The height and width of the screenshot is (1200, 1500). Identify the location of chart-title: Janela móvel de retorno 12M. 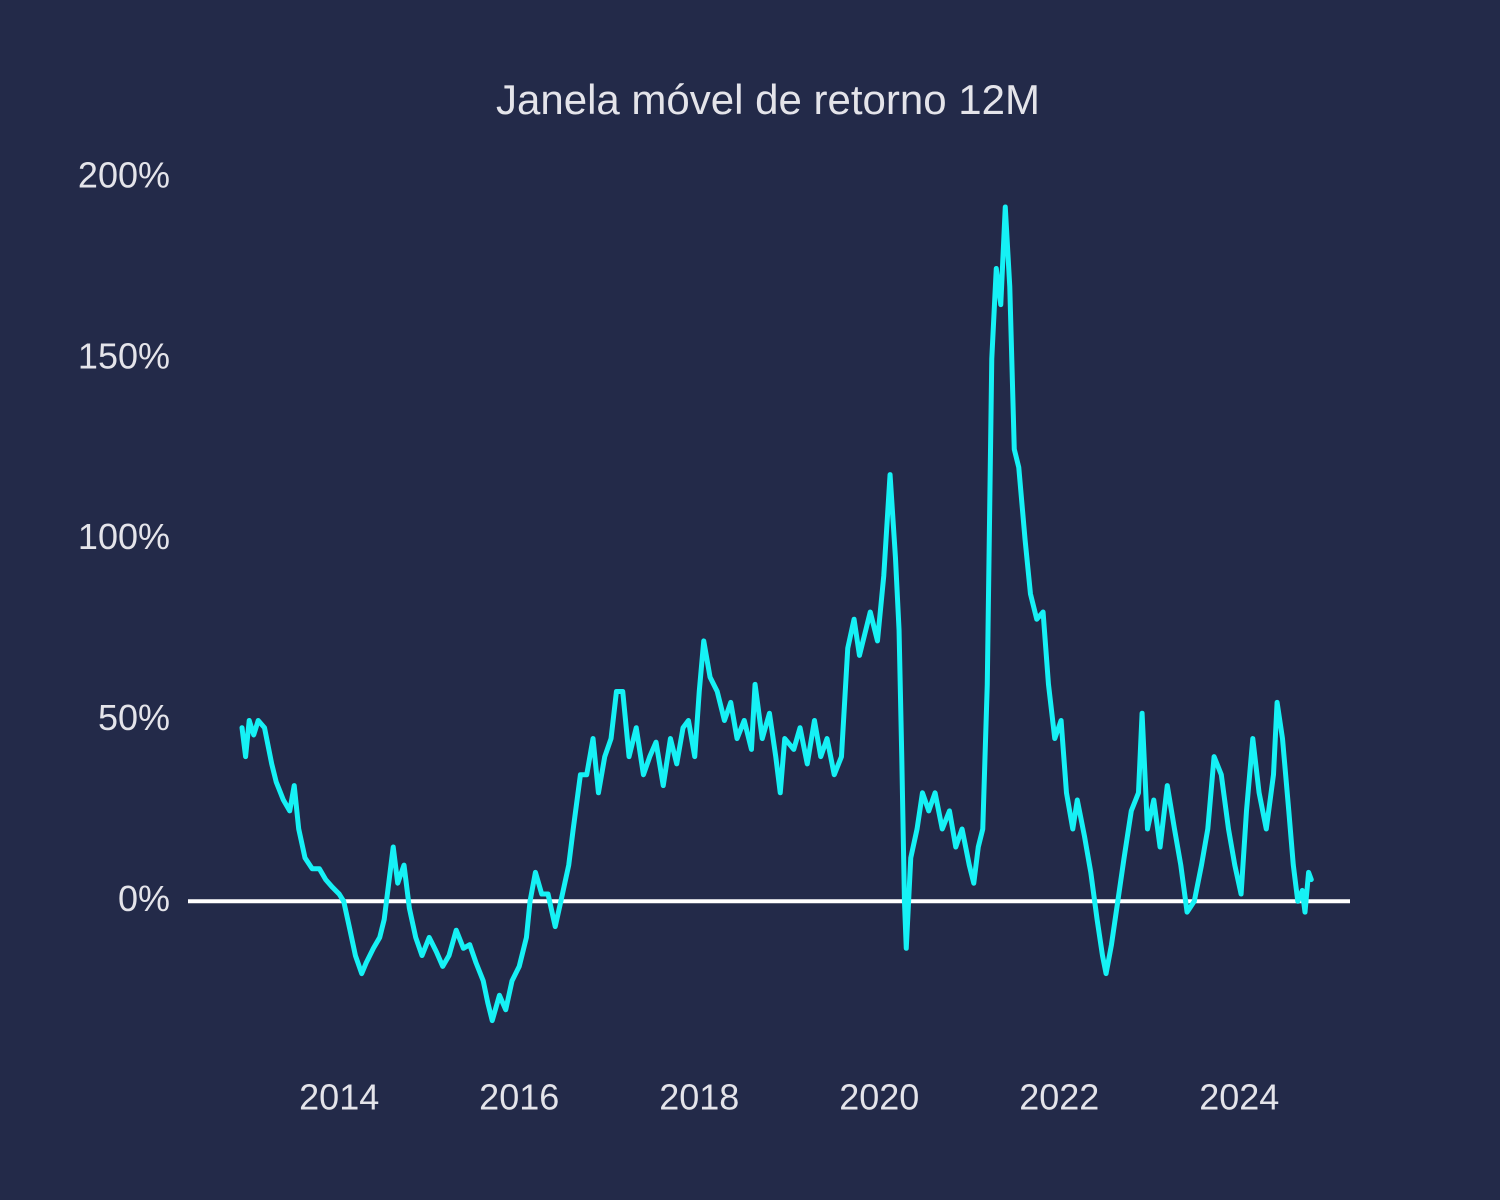
(768, 99).